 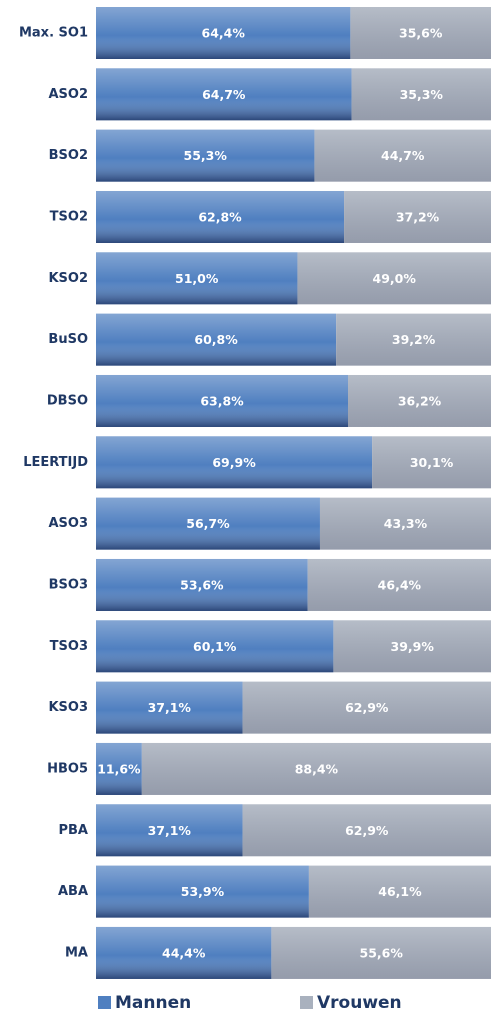 I want to click on data-label: 46,1%, so click(x=400, y=891).